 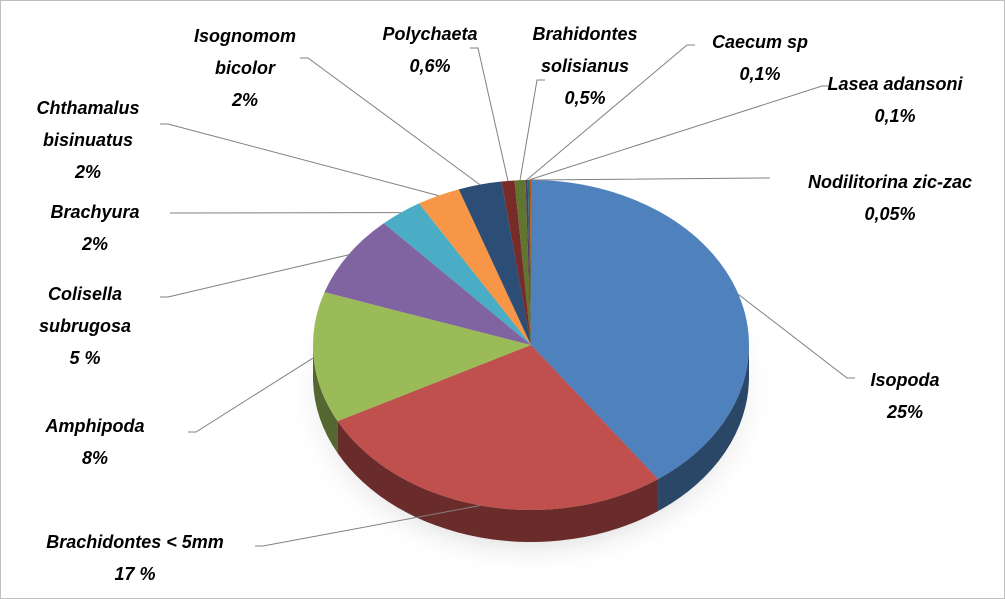 I want to click on value-label: 17 %, so click(x=135, y=574).